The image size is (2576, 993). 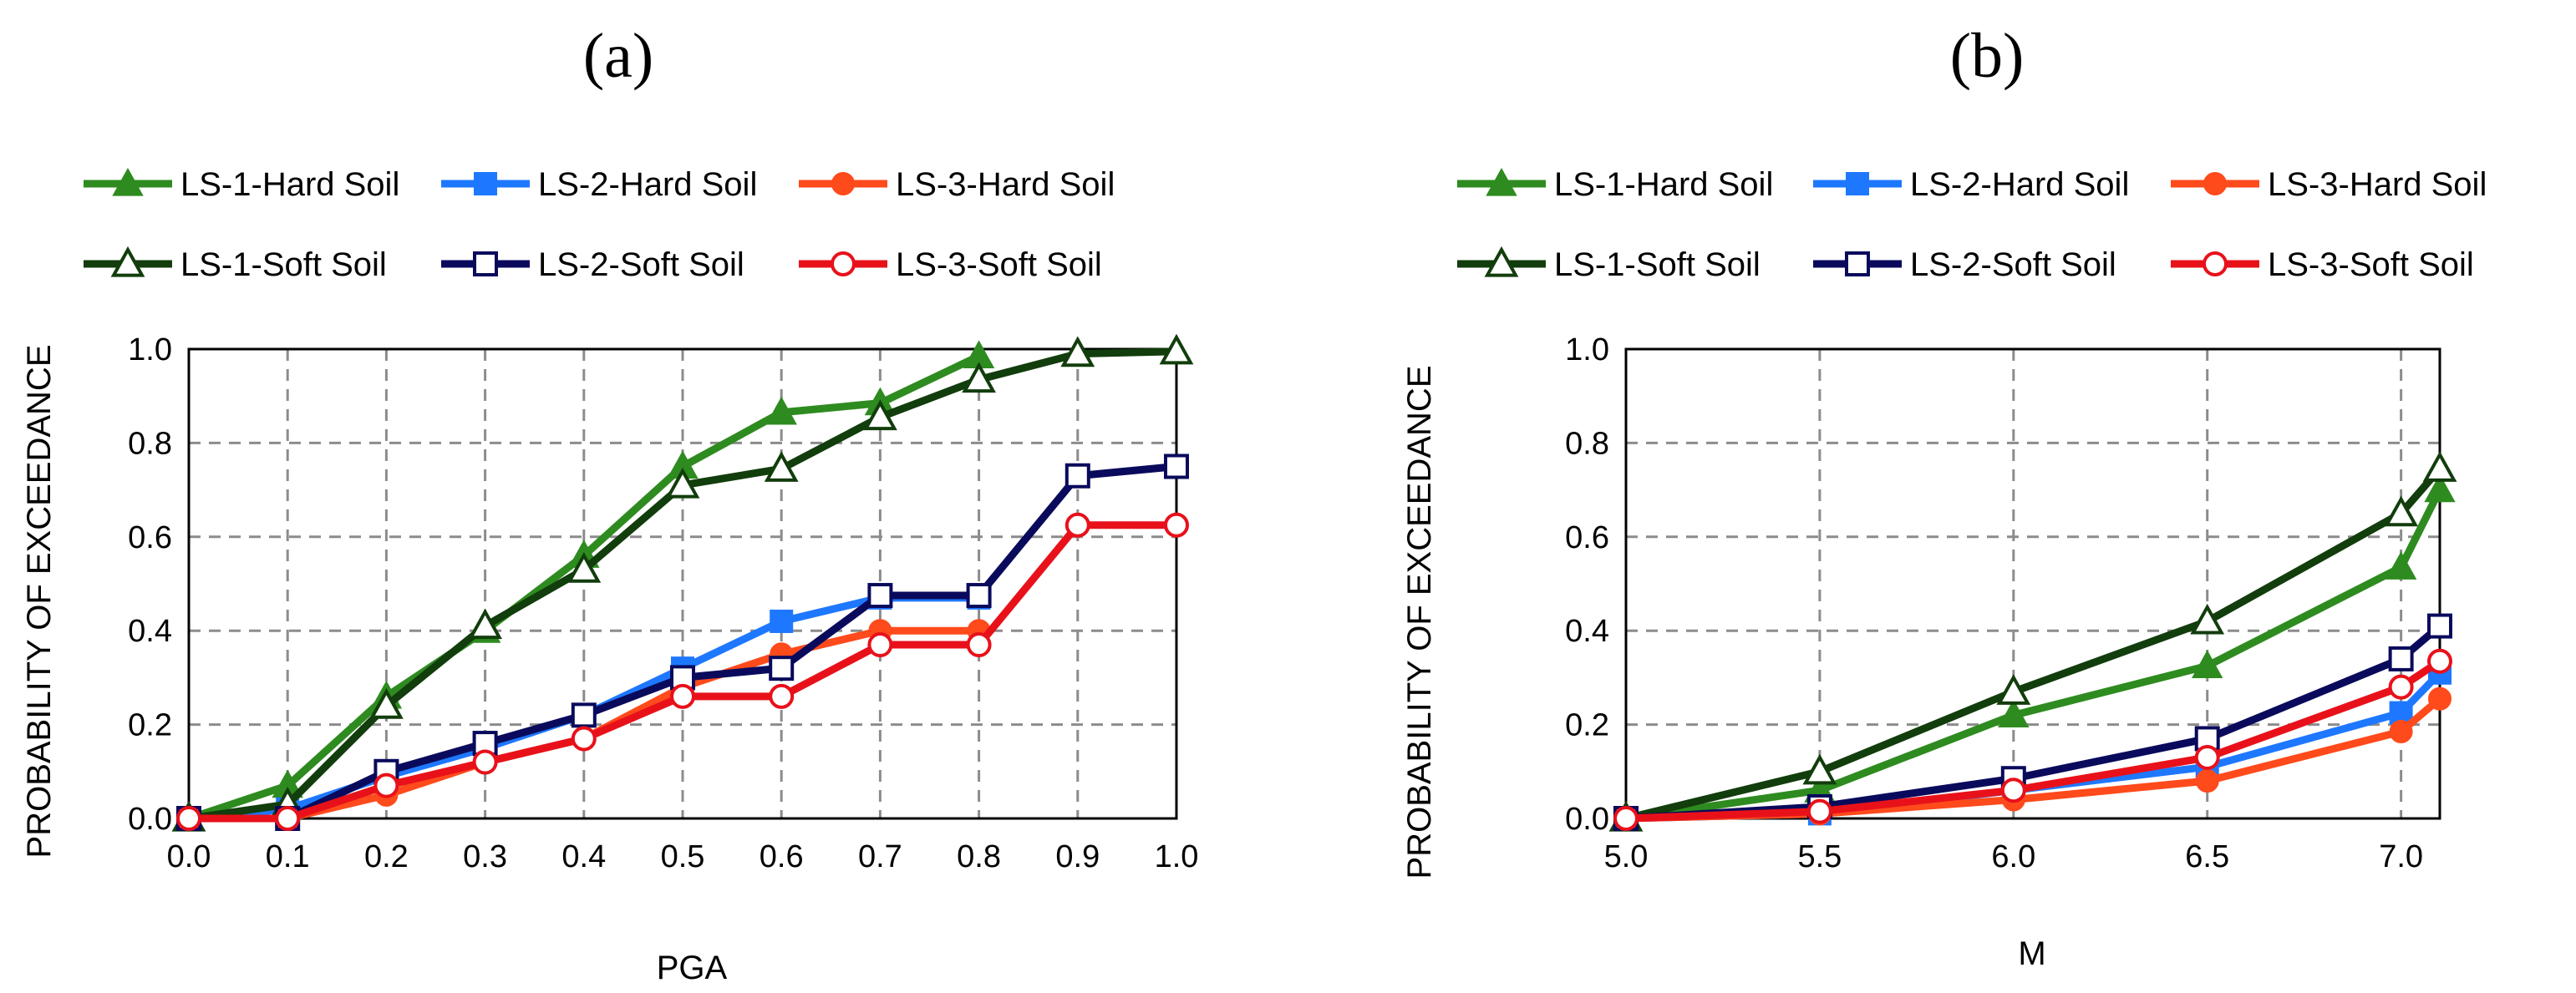 I want to click on x-tick-label: 0.0, so click(x=189, y=856).